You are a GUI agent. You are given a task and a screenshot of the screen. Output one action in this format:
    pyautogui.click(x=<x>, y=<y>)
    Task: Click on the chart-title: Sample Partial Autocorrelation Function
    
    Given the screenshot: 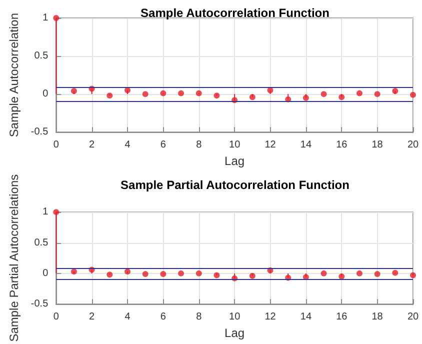 What is the action you would take?
    pyautogui.click(x=235, y=185)
    